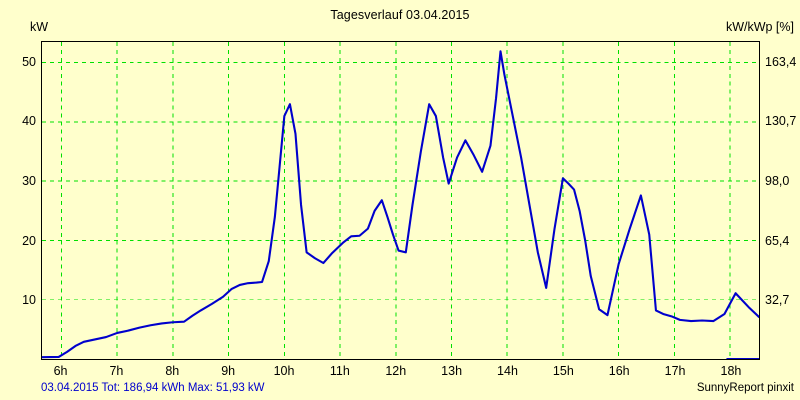  What do you see at coordinates (29, 240) in the screenshot?
I see `y-axis-left-tick-label: 20` at bounding box center [29, 240].